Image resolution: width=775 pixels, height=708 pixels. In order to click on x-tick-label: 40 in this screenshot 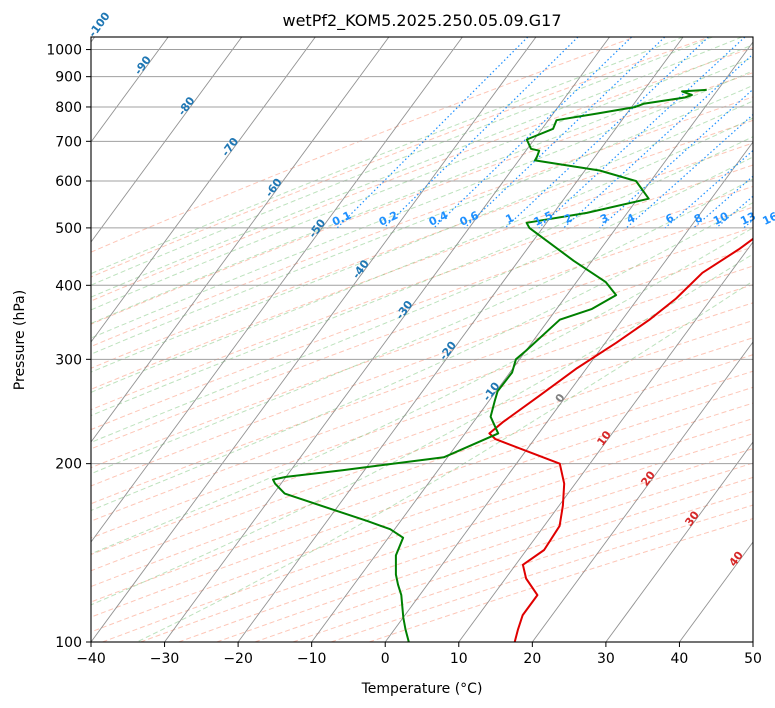, I will do `click(680, 659)`.